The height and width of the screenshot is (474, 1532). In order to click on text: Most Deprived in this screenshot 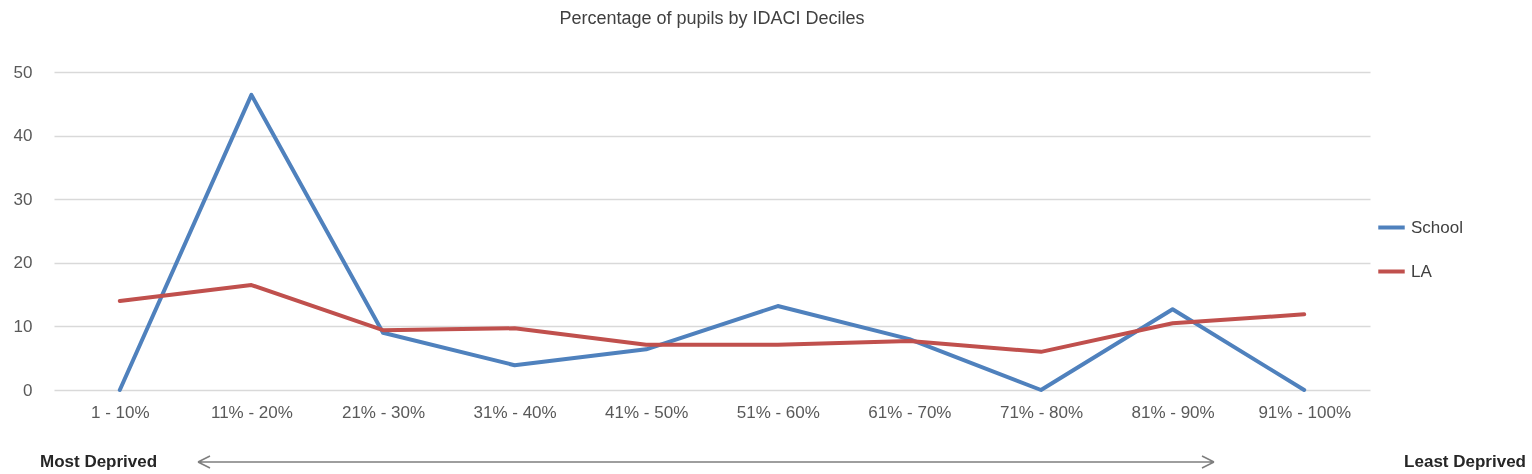, I will do `click(99, 462)`.